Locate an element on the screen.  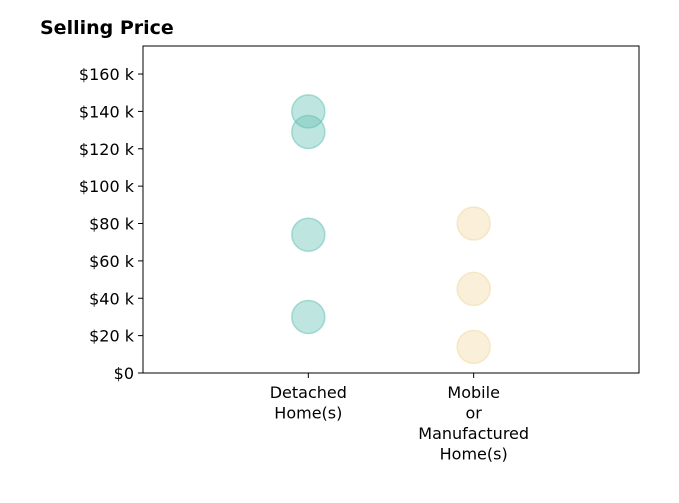
y-tick-label: $120 k is located at coordinates (107, 149).